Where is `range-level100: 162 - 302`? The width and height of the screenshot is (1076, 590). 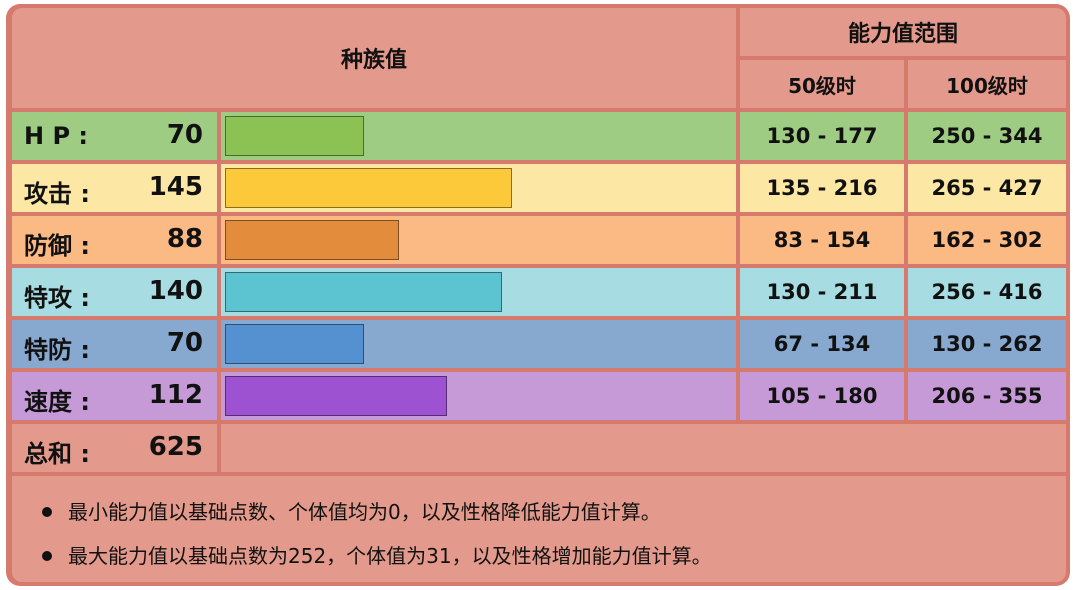 range-level100: 162 - 302 is located at coordinates (987, 240).